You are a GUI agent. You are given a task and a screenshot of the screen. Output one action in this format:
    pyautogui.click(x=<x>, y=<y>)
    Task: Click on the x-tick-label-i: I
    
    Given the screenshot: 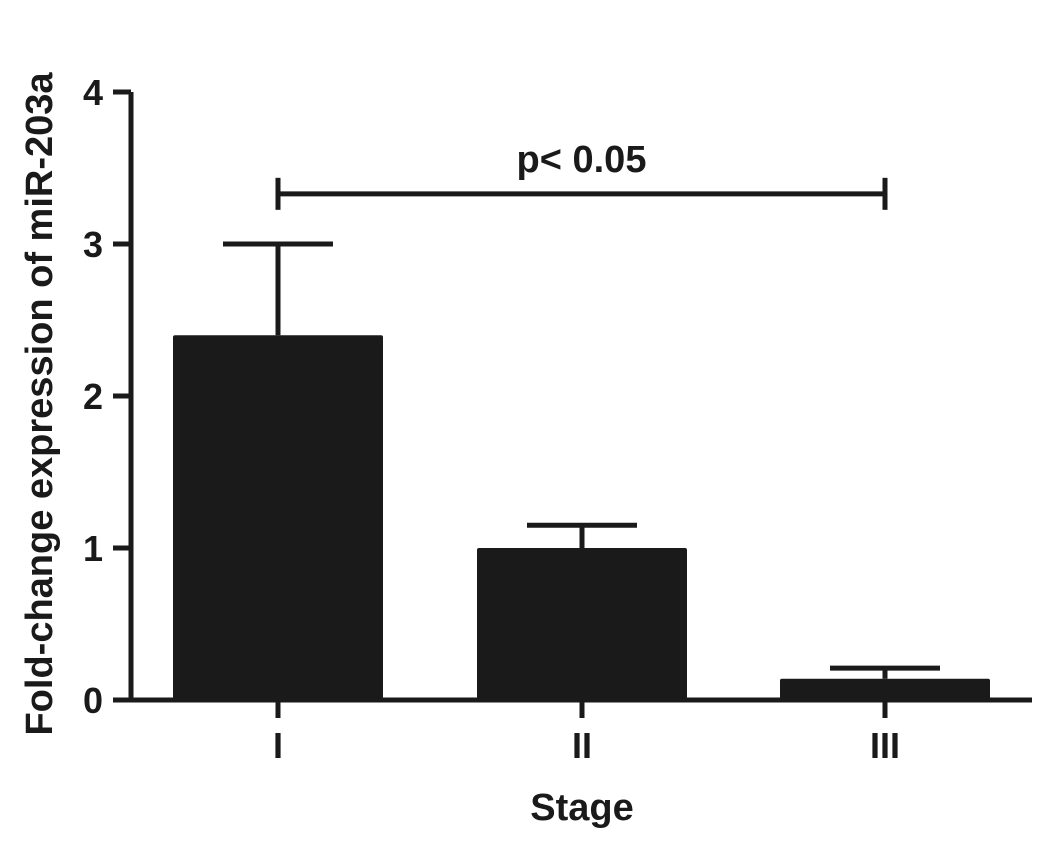 What is the action you would take?
    pyautogui.click(x=278, y=745)
    